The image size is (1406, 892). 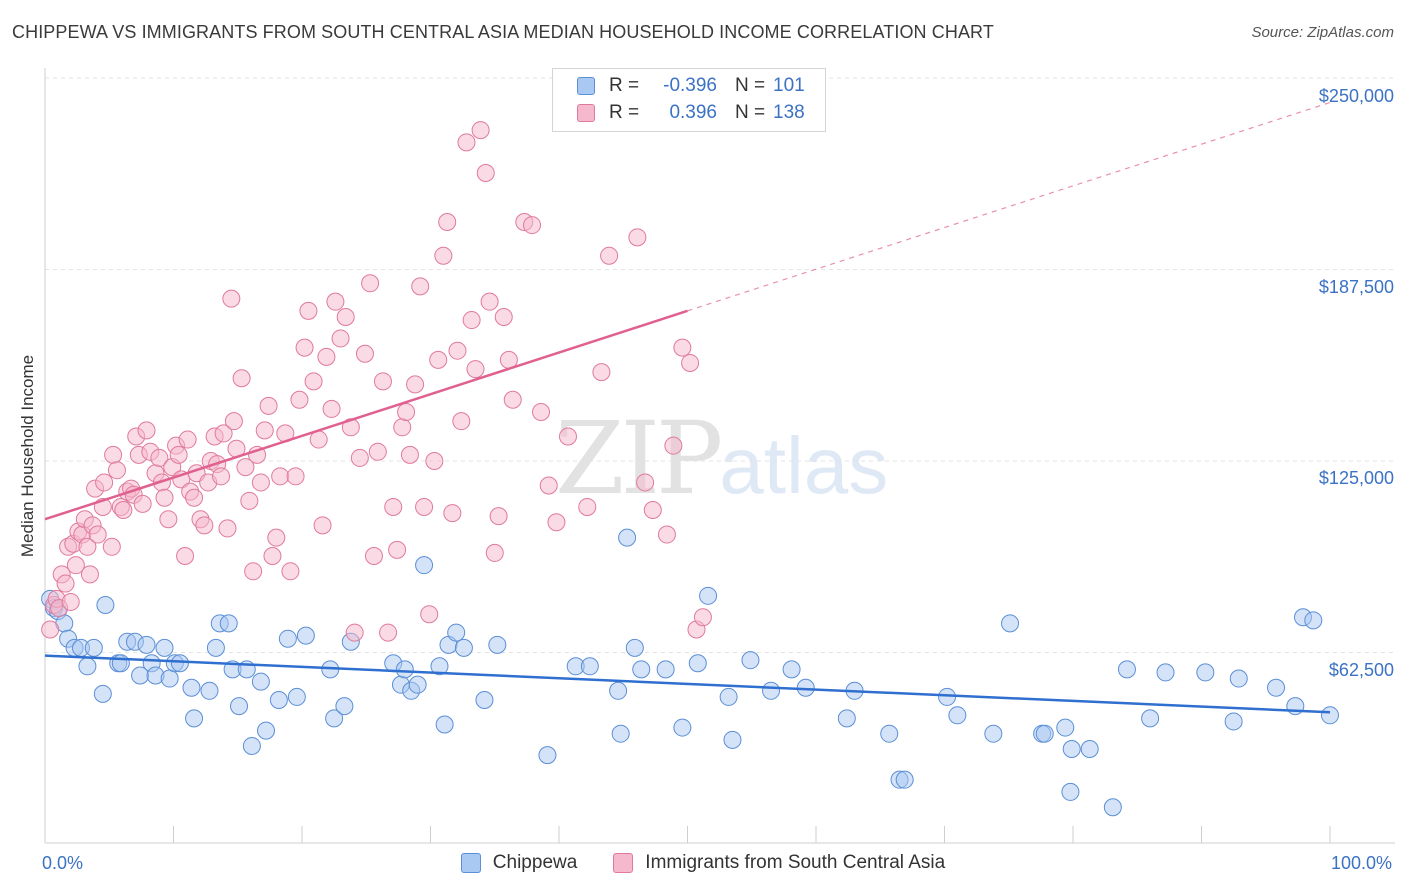 I want to click on n-value: 138, so click(x=789, y=112).